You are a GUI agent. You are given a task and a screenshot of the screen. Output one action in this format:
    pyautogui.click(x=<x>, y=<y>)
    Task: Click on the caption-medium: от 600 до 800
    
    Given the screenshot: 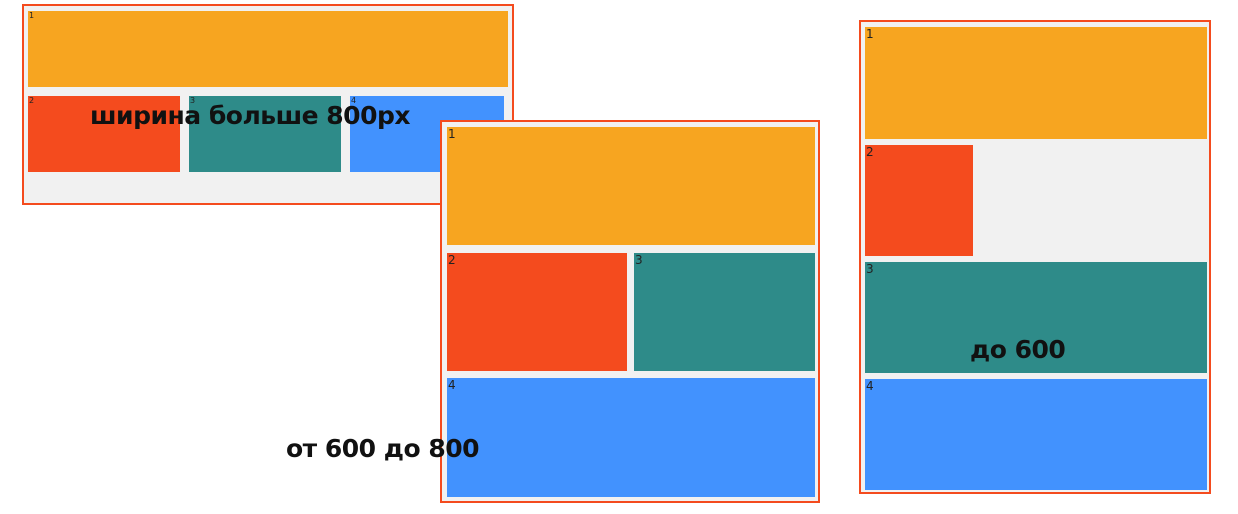 What is the action you would take?
    pyautogui.click(x=383, y=448)
    